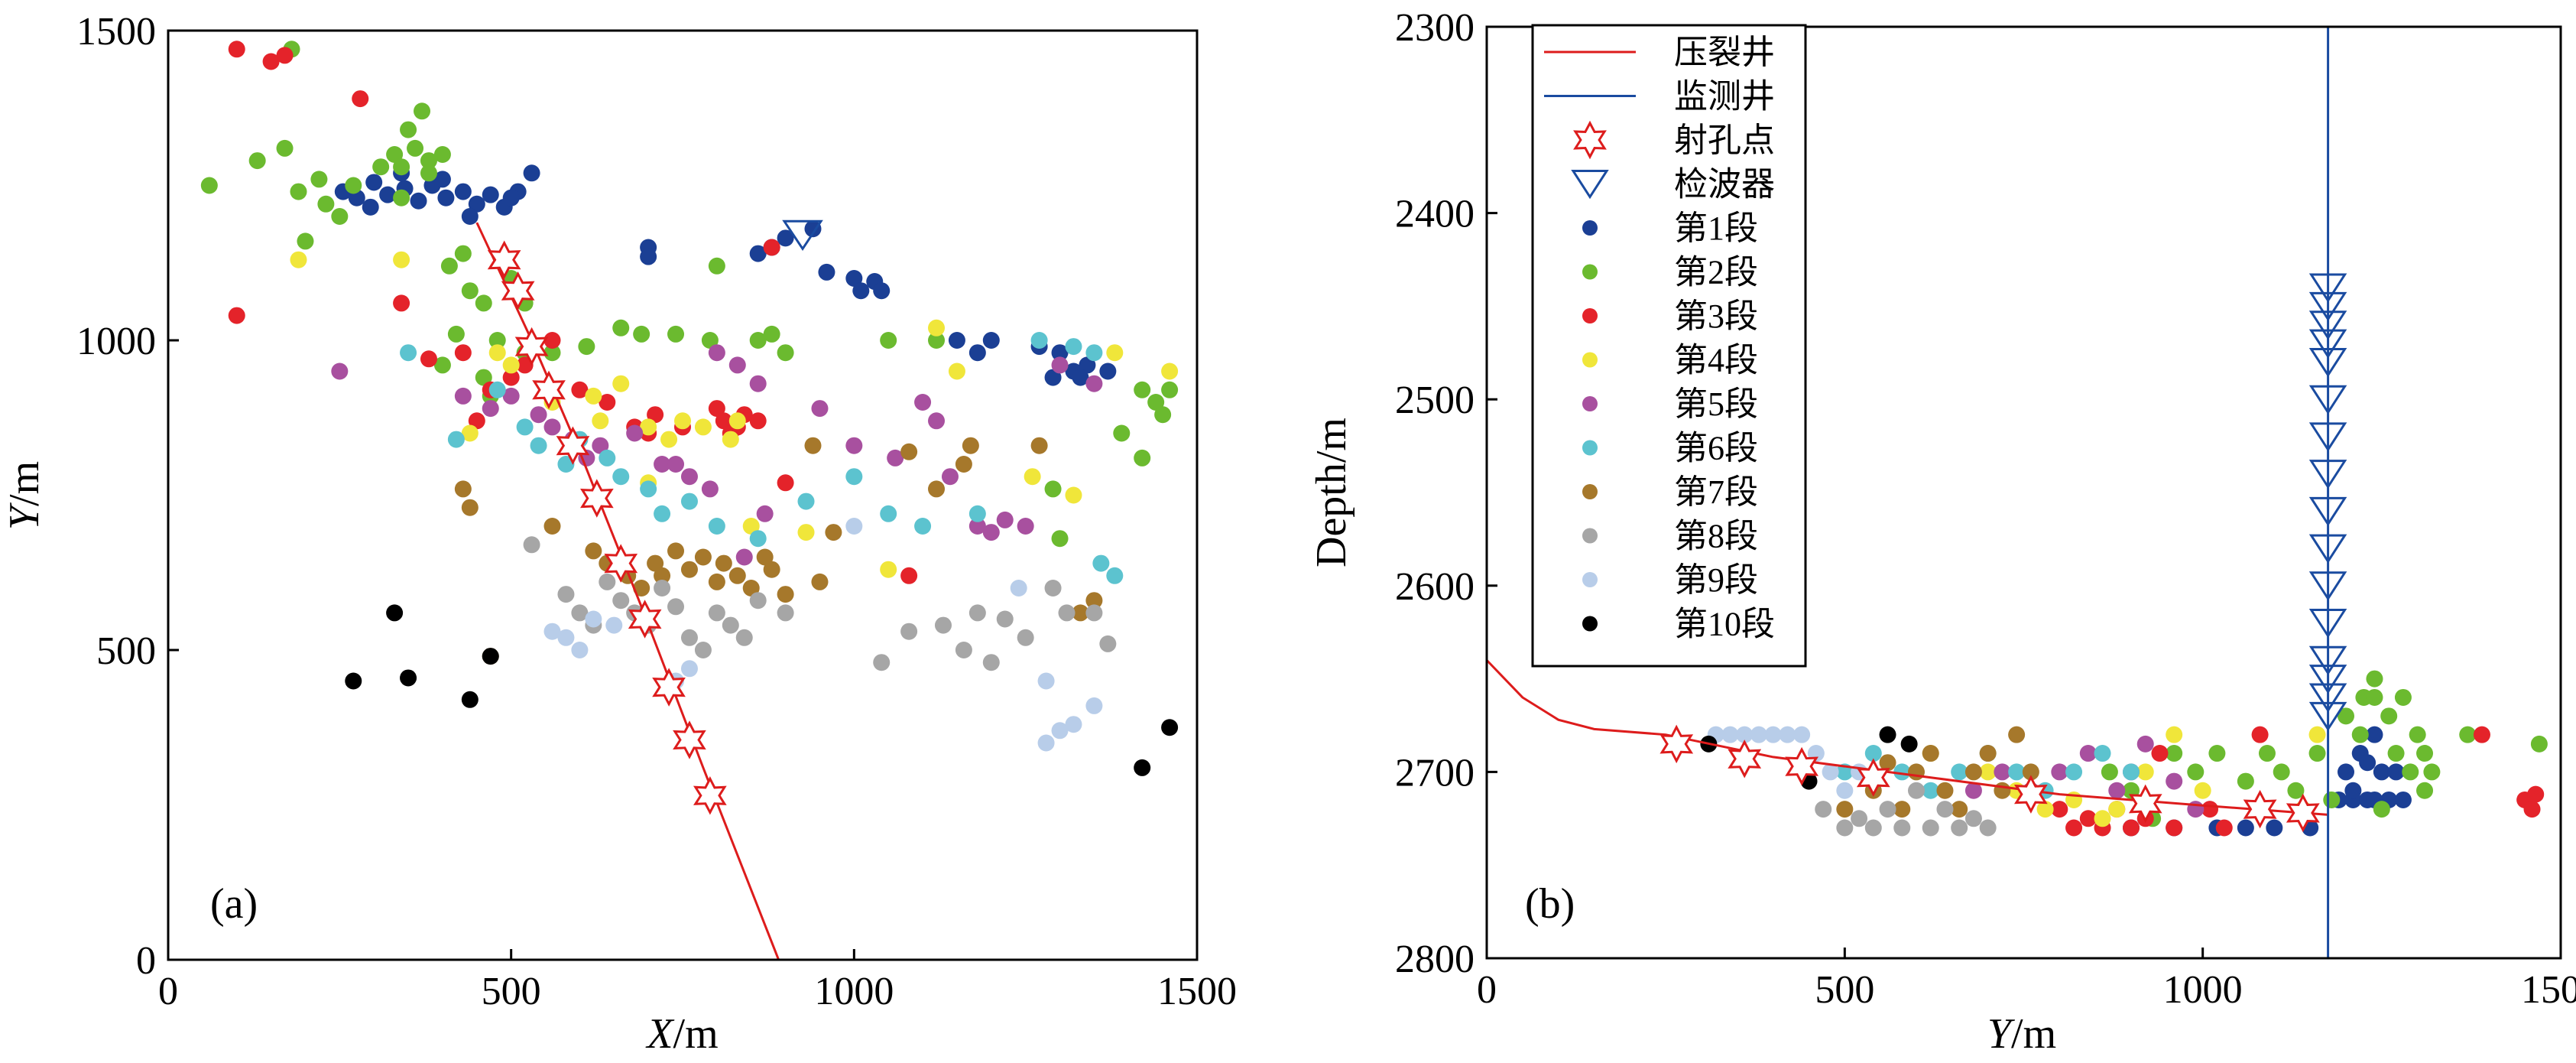 Image resolution: width=2576 pixels, height=1063 pixels. What do you see at coordinates (511, 991) in the screenshot?
I see `x-tick-label: 500` at bounding box center [511, 991].